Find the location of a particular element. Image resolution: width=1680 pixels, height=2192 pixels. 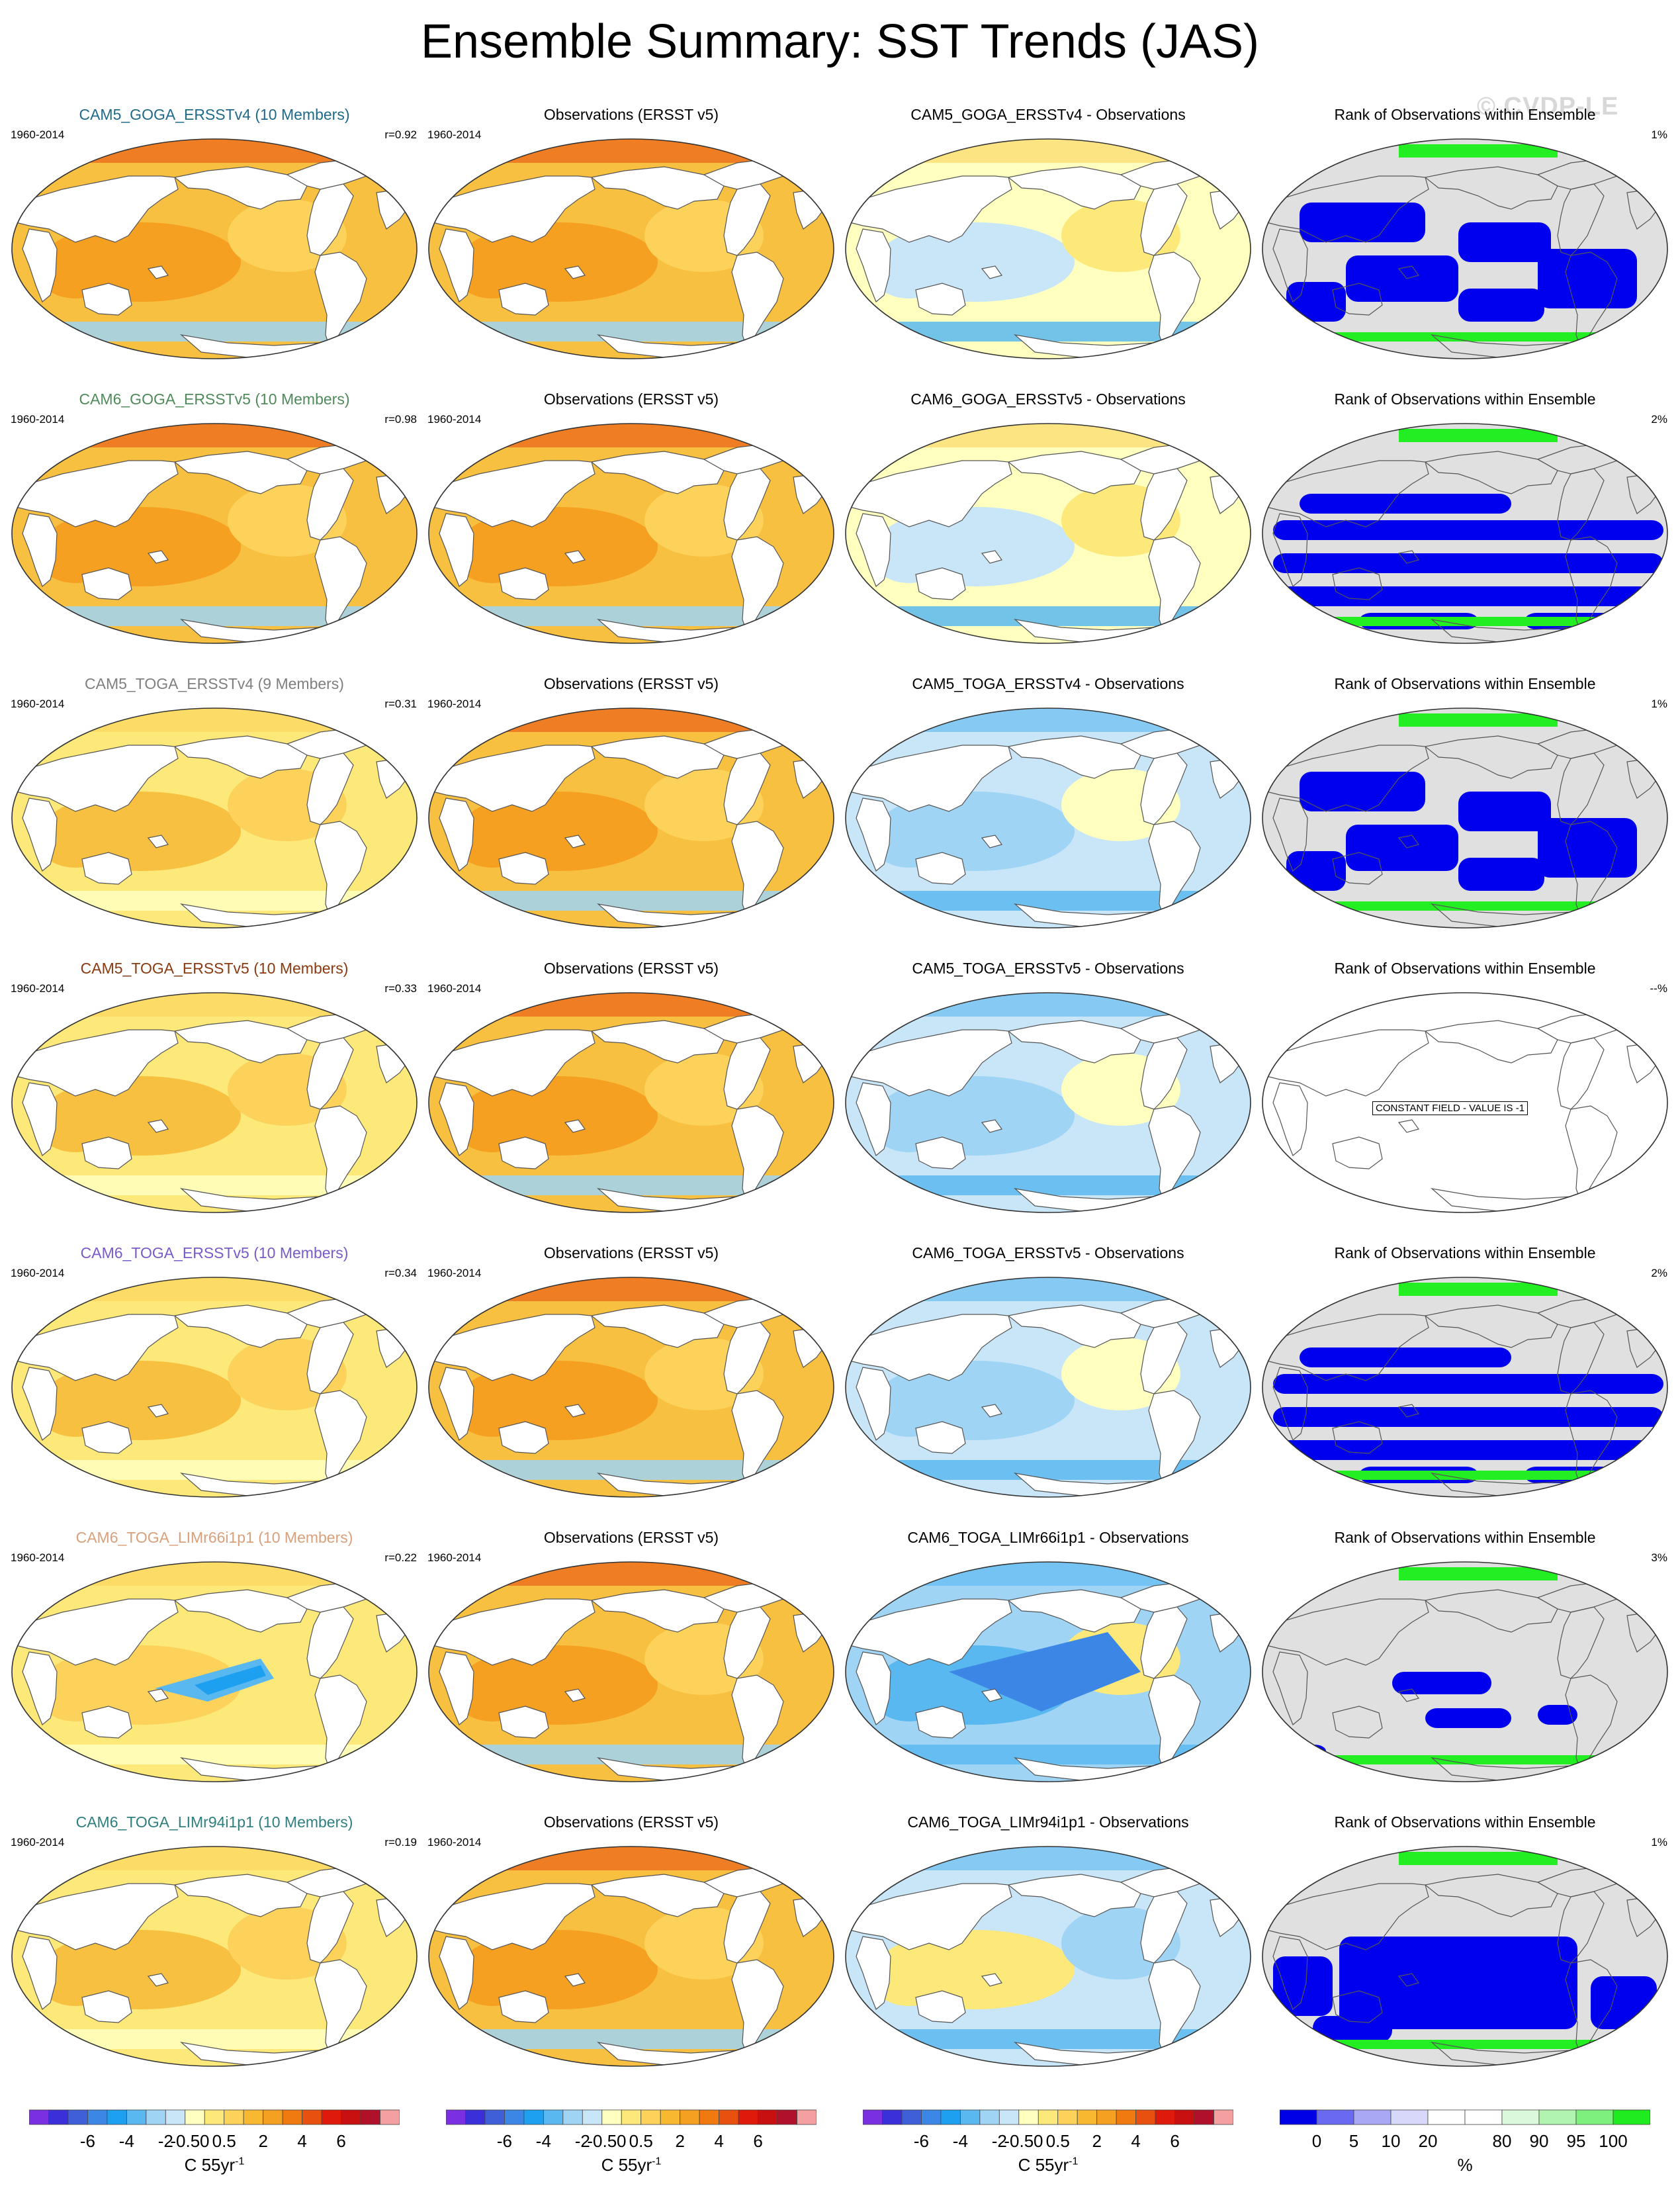

rank-percent: 1% is located at coordinates (1659, 704).